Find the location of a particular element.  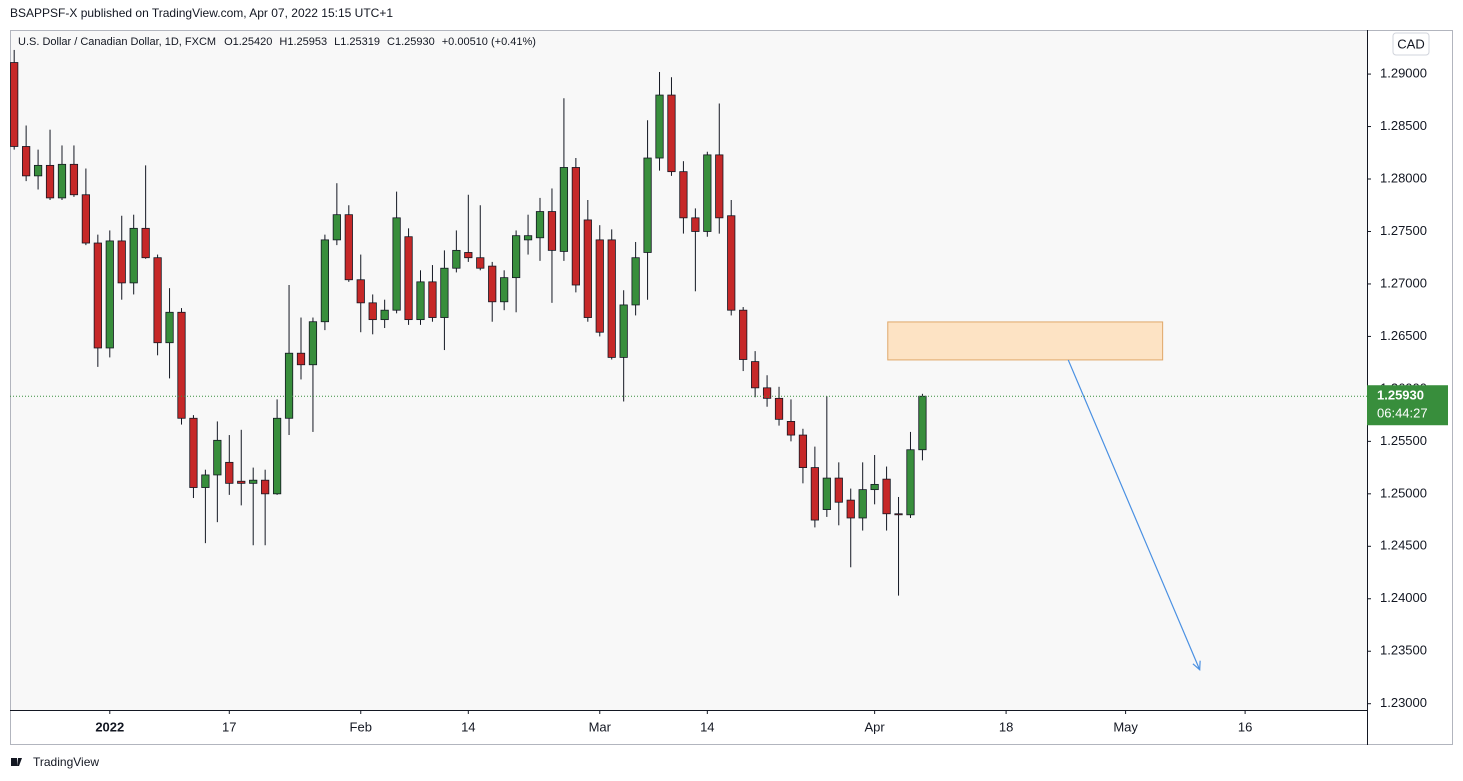

x-tick-label: Feb is located at coordinates (361, 726).